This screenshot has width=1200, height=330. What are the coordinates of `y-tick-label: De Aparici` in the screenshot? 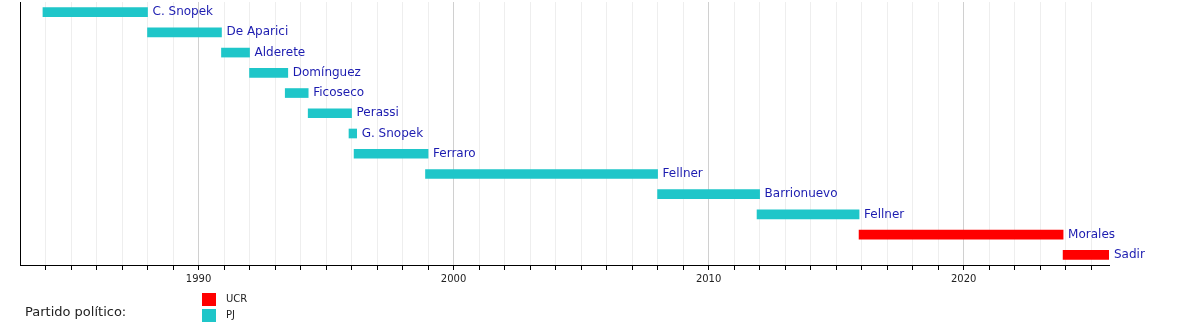 It's located at (257, 31).